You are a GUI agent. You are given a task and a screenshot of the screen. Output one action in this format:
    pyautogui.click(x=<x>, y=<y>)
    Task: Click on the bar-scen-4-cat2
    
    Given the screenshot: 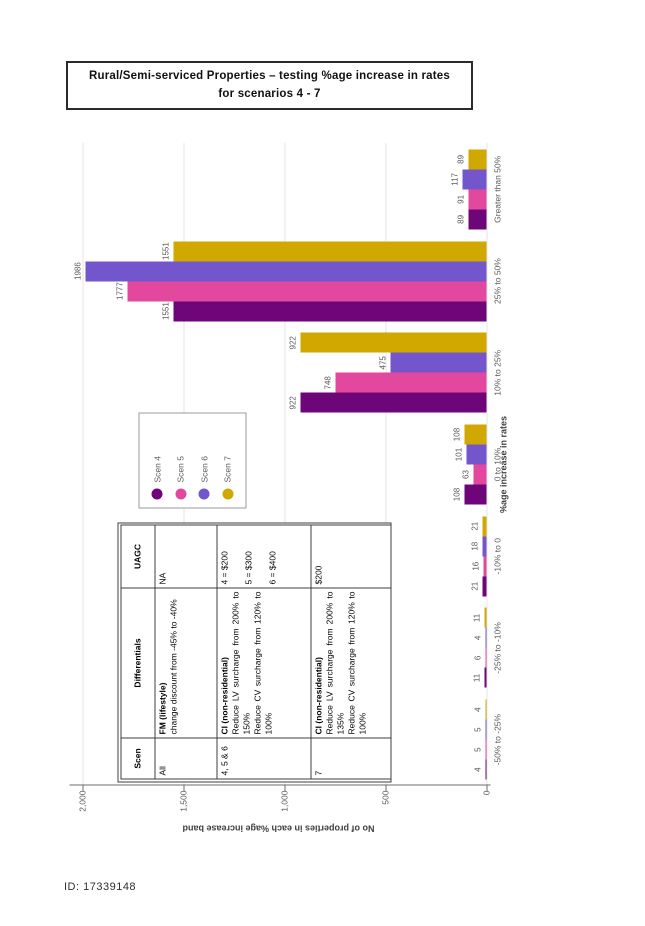 What is the action you would take?
    pyautogui.click(x=484, y=586)
    